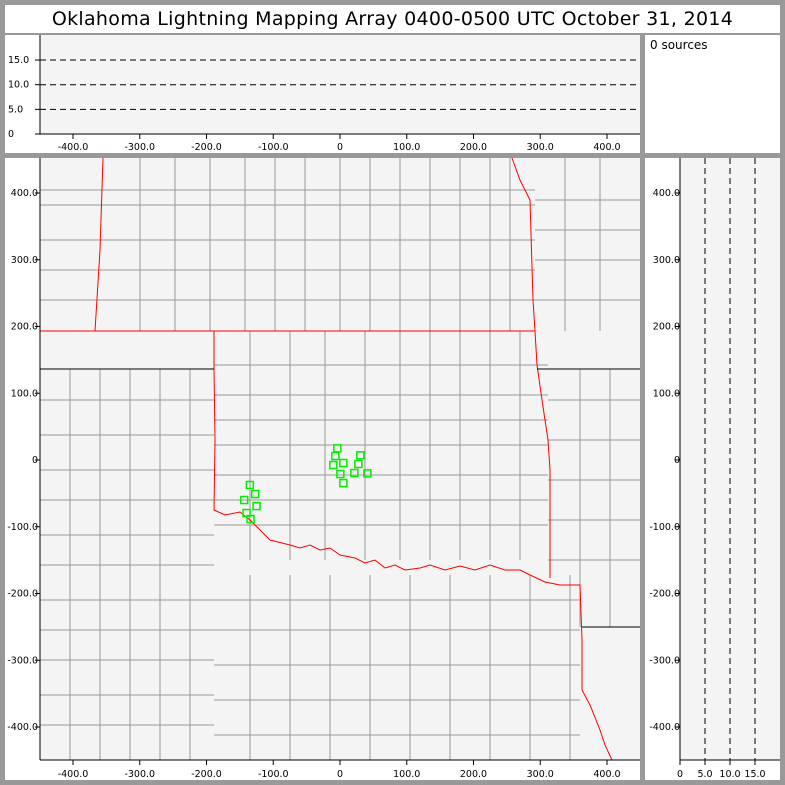 The image size is (785, 785). What do you see at coordinates (18, 60) in the screenshot?
I see `y-tick-label: 15.0` at bounding box center [18, 60].